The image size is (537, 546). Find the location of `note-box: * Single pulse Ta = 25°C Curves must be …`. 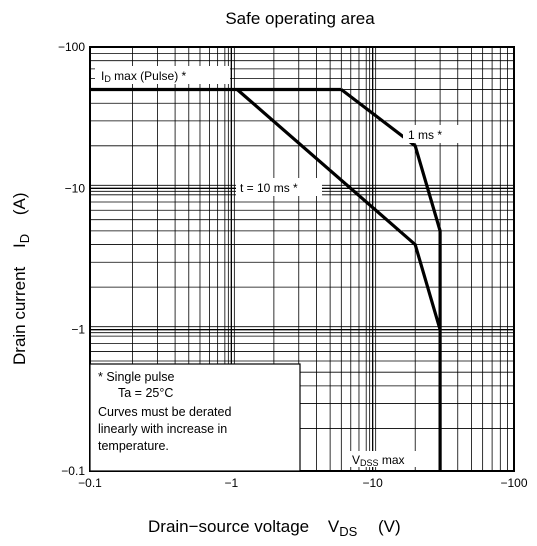

note-box: * Single pulse Ta = 25°C Curves must be … is located at coordinates (195, 417).